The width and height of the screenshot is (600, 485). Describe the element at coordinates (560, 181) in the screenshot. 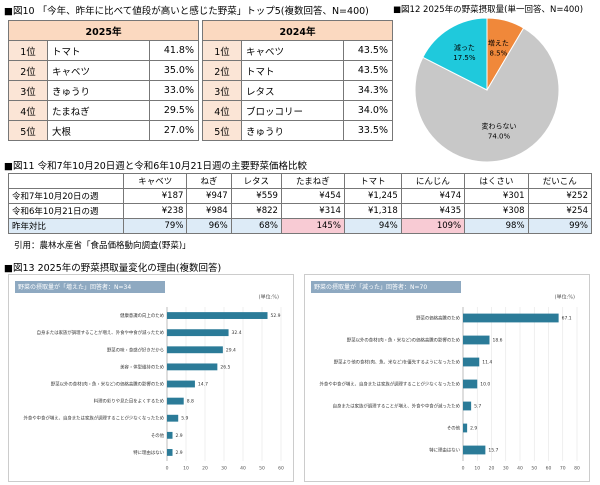

I see `vegetable-header: だいこん` at that location.